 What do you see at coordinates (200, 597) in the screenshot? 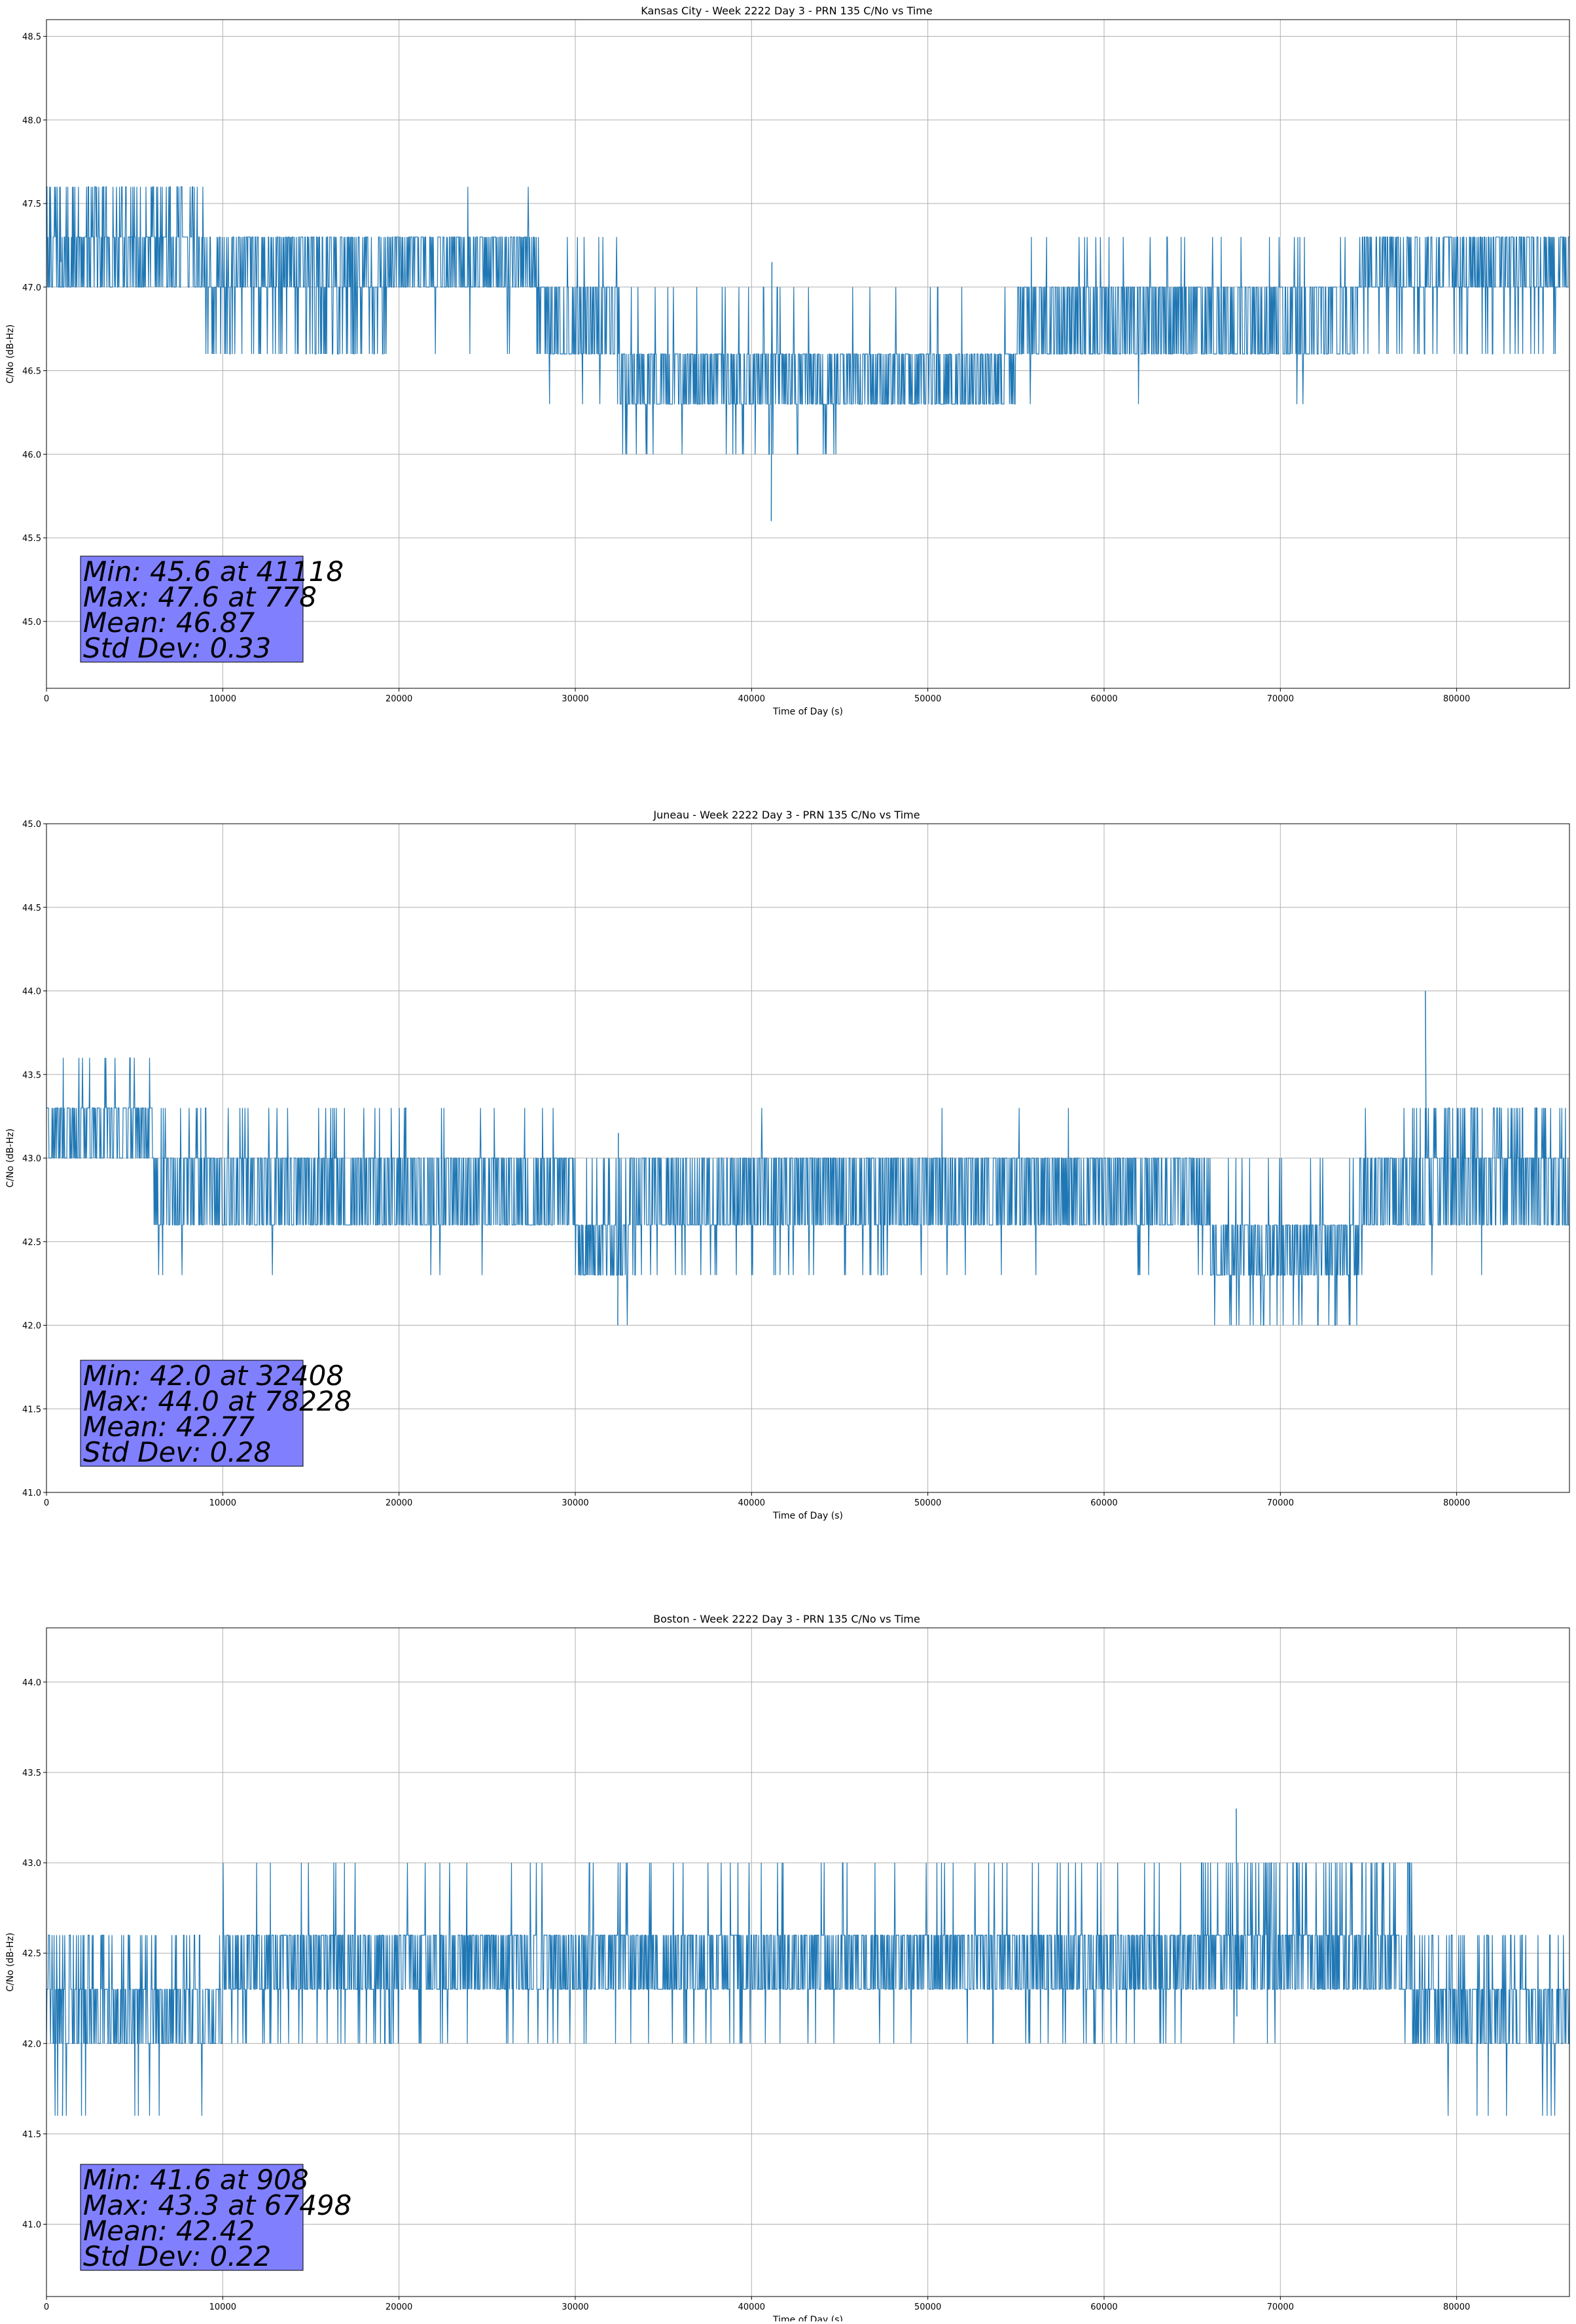
I see `stats-max: Max: 47.6 at 778` at bounding box center [200, 597].